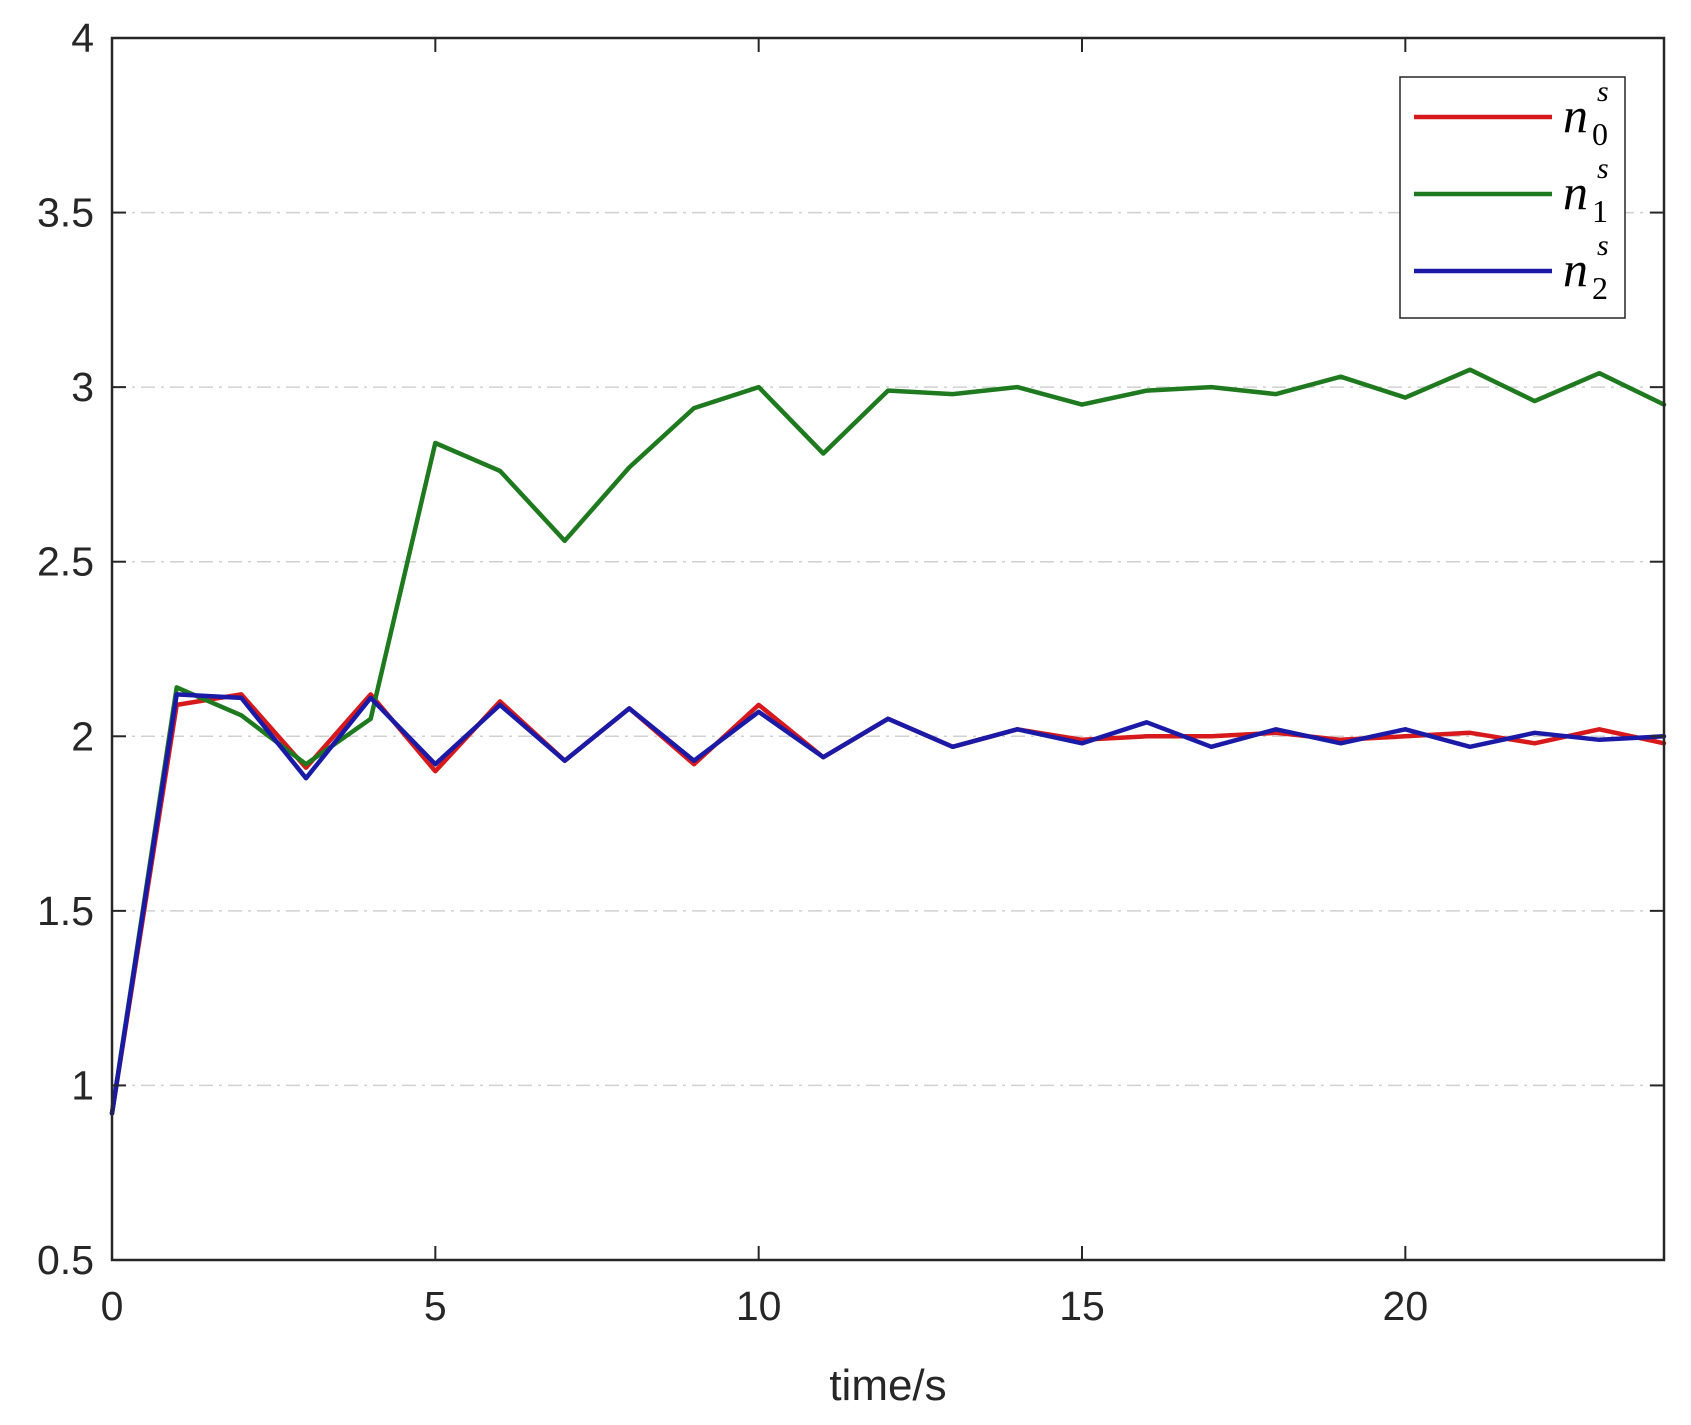 The width and height of the screenshot is (1691, 1425). I want to click on y-tick-label: 2.5, so click(65, 562).